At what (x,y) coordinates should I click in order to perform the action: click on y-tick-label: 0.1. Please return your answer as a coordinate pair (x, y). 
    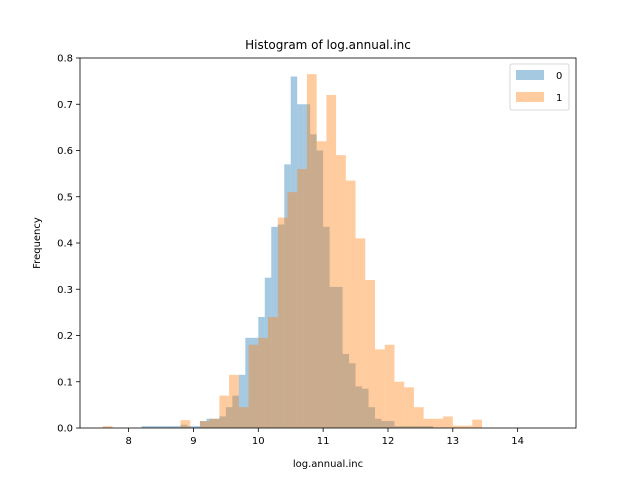
    Looking at the image, I should click on (65, 382).